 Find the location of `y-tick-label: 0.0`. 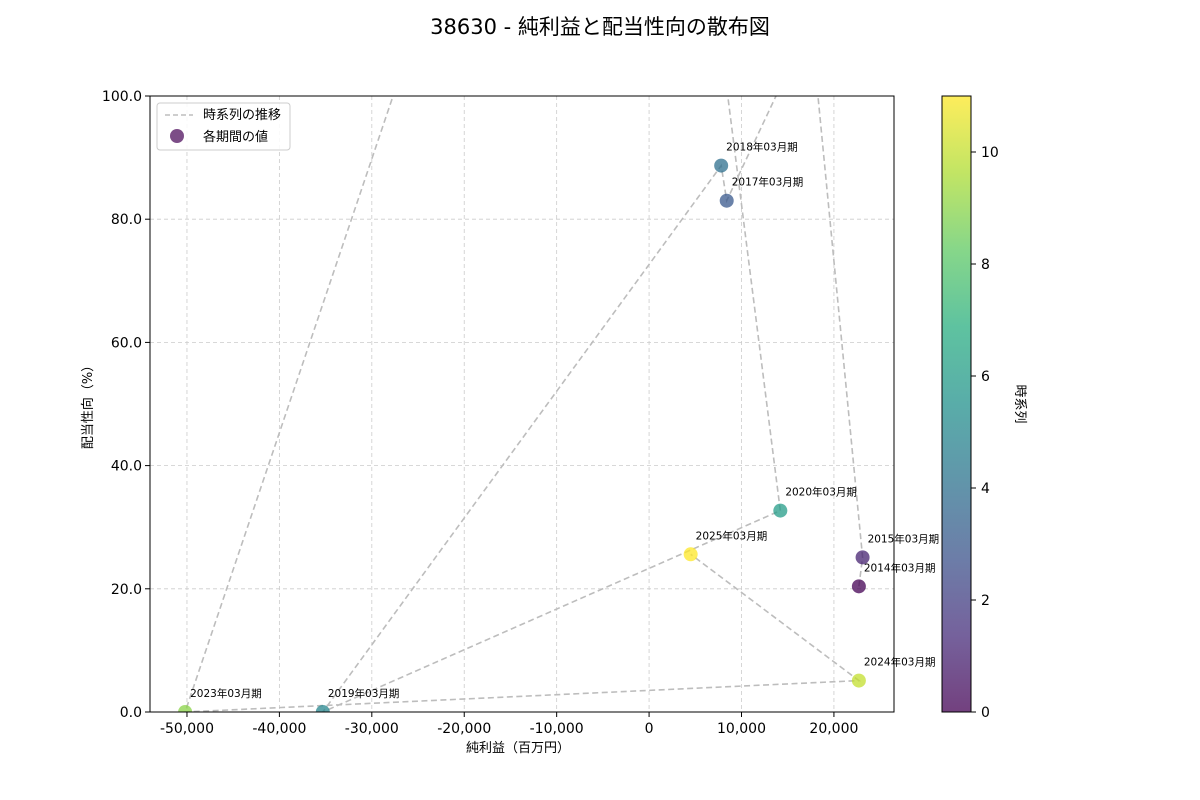

y-tick-label: 0.0 is located at coordinates (131, 713).